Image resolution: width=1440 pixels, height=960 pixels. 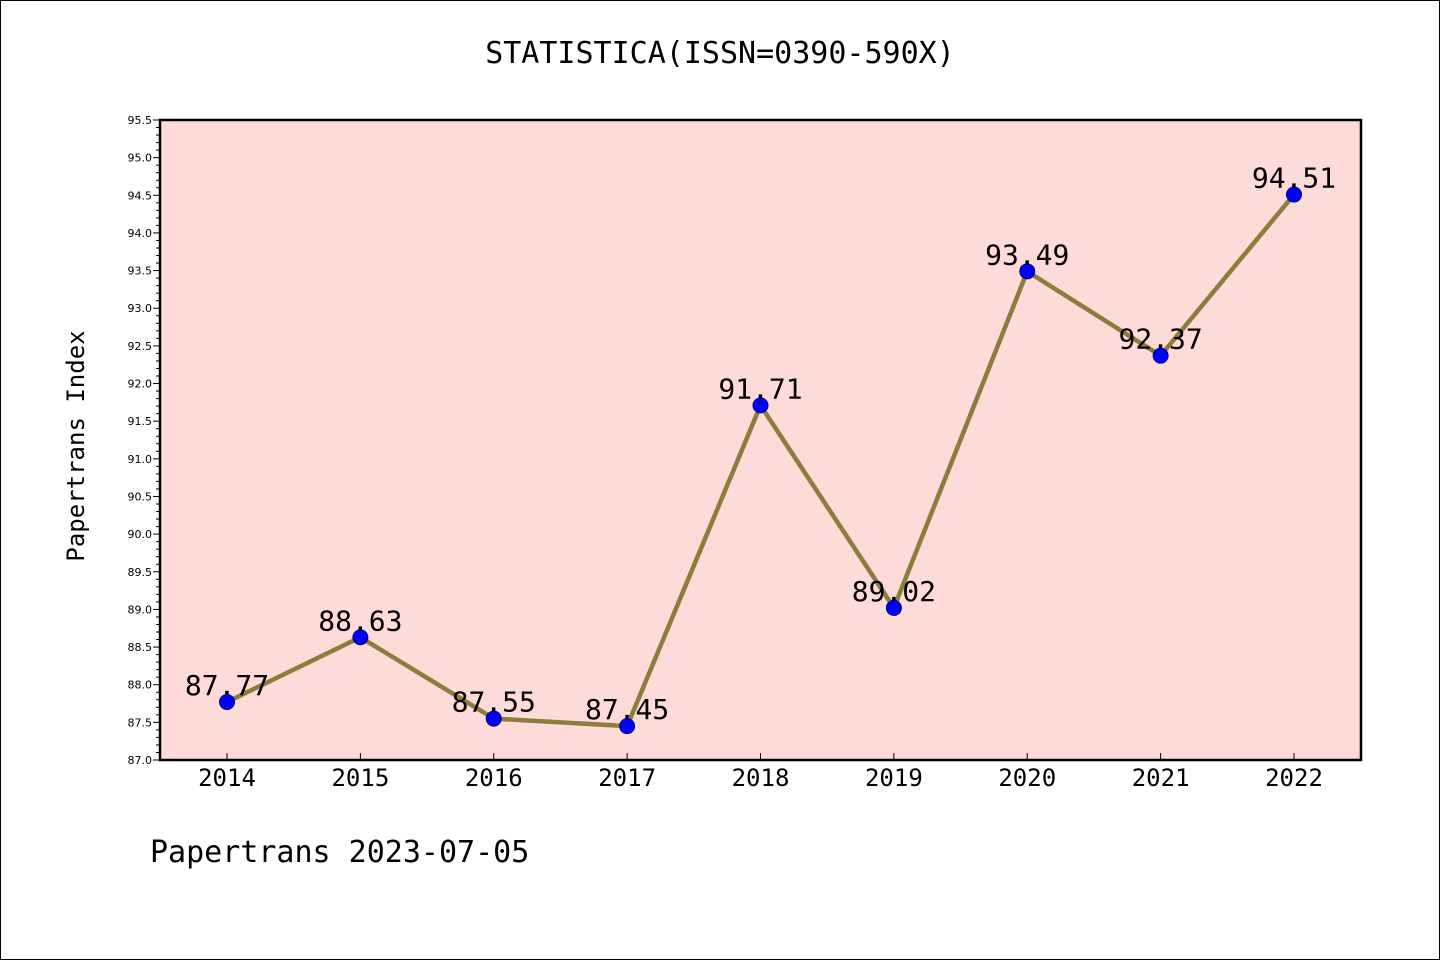 I want to click on y-tick-label: 88.0, so click(x=140, y=685).